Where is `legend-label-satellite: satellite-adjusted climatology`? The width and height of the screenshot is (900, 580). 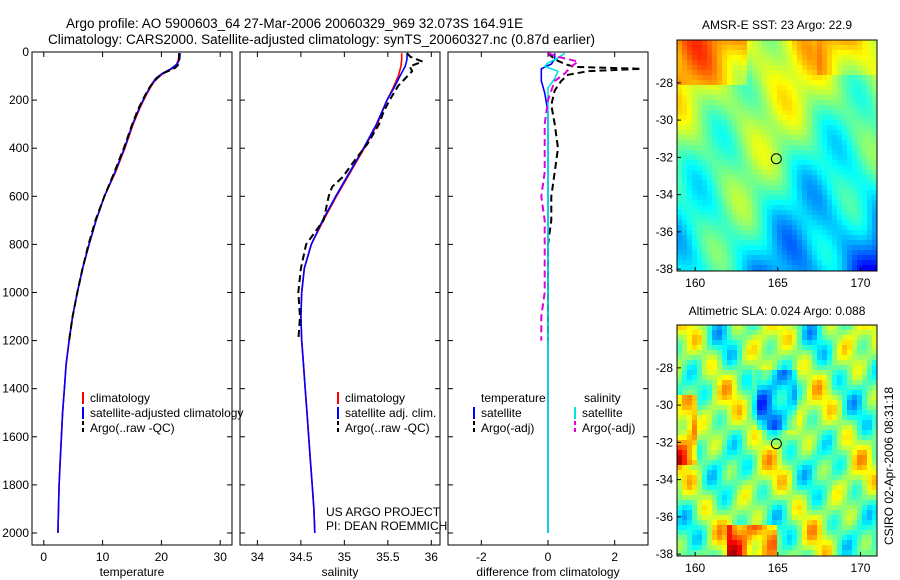
legend-label-satellite: satellite-adjusted climatology is located at coordinates (166, 413).